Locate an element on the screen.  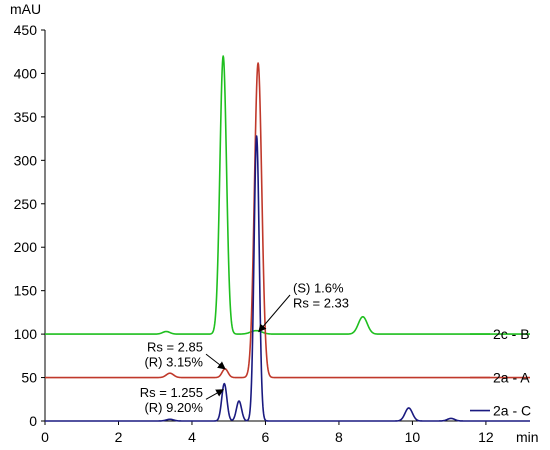
legend-label: 2c - B is located at coordinates (511, 334).